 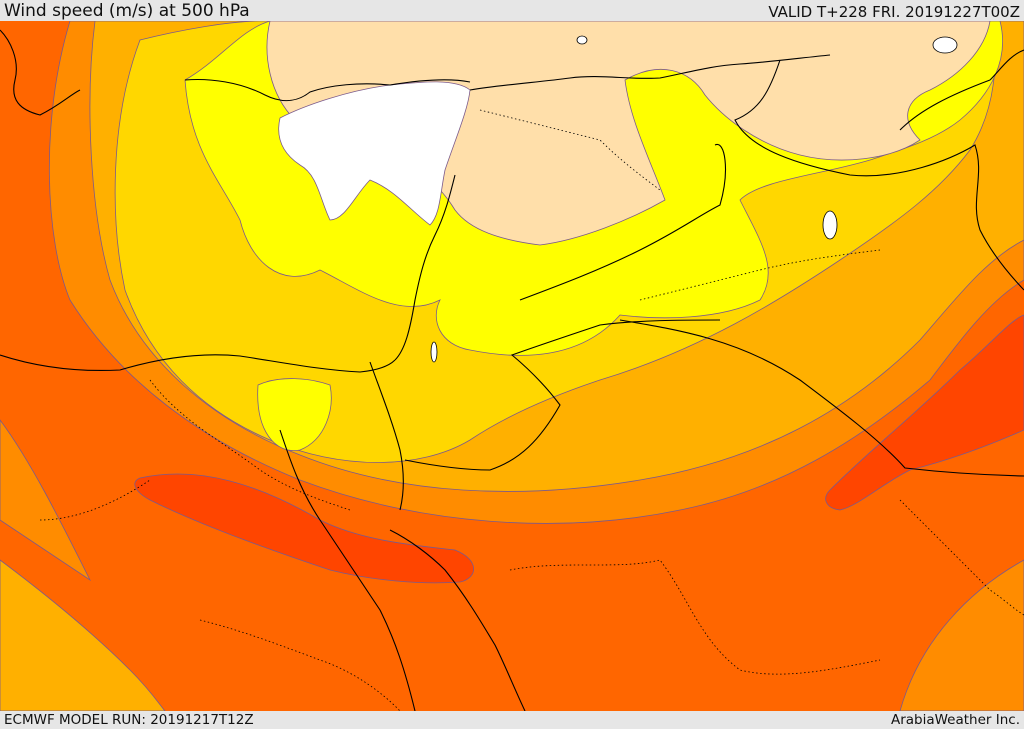 I want to click on border-sinai, so click(x=386, y=436).